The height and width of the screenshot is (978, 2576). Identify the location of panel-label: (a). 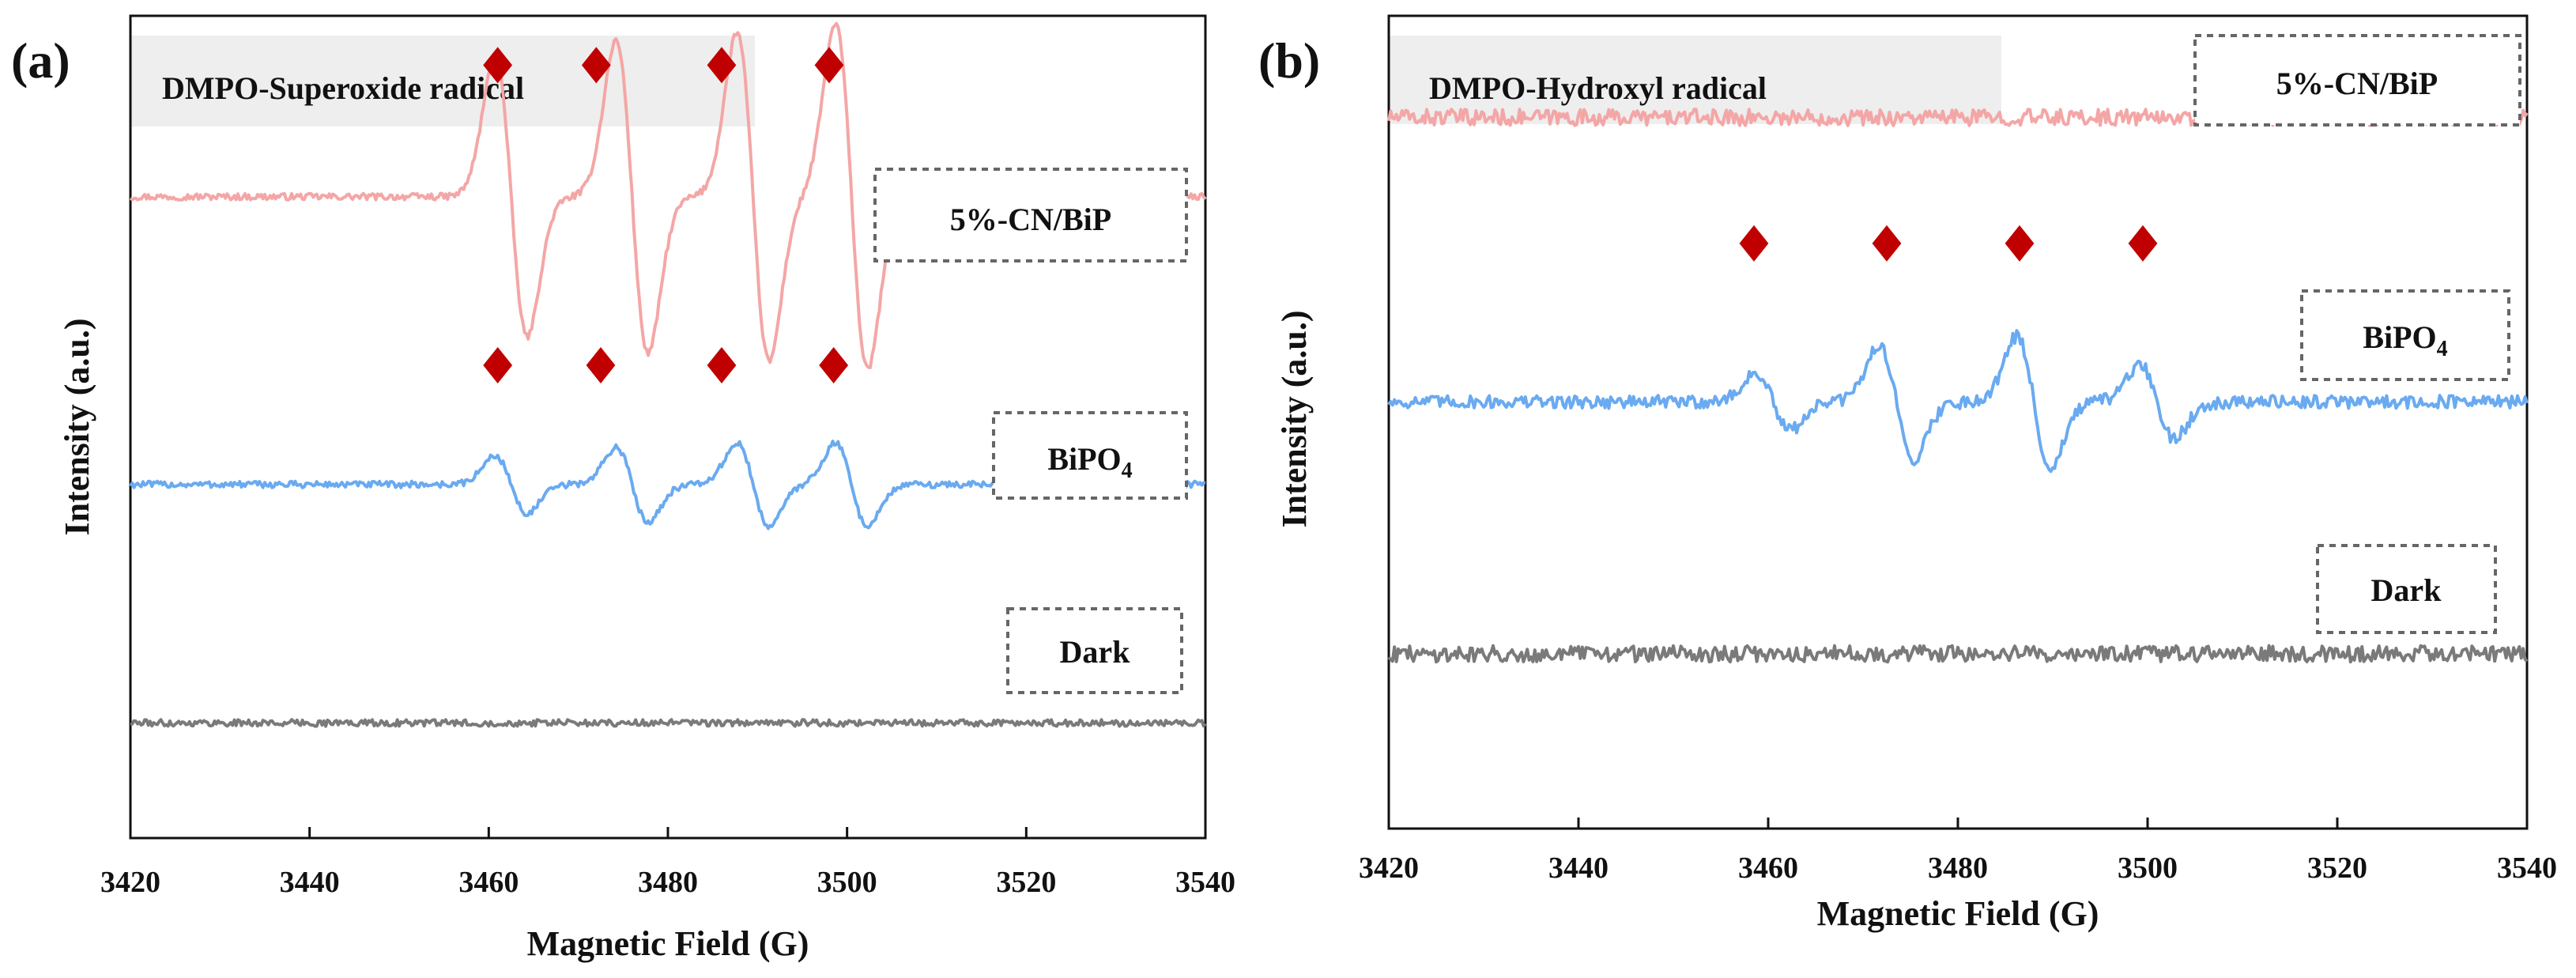
(41, 60).